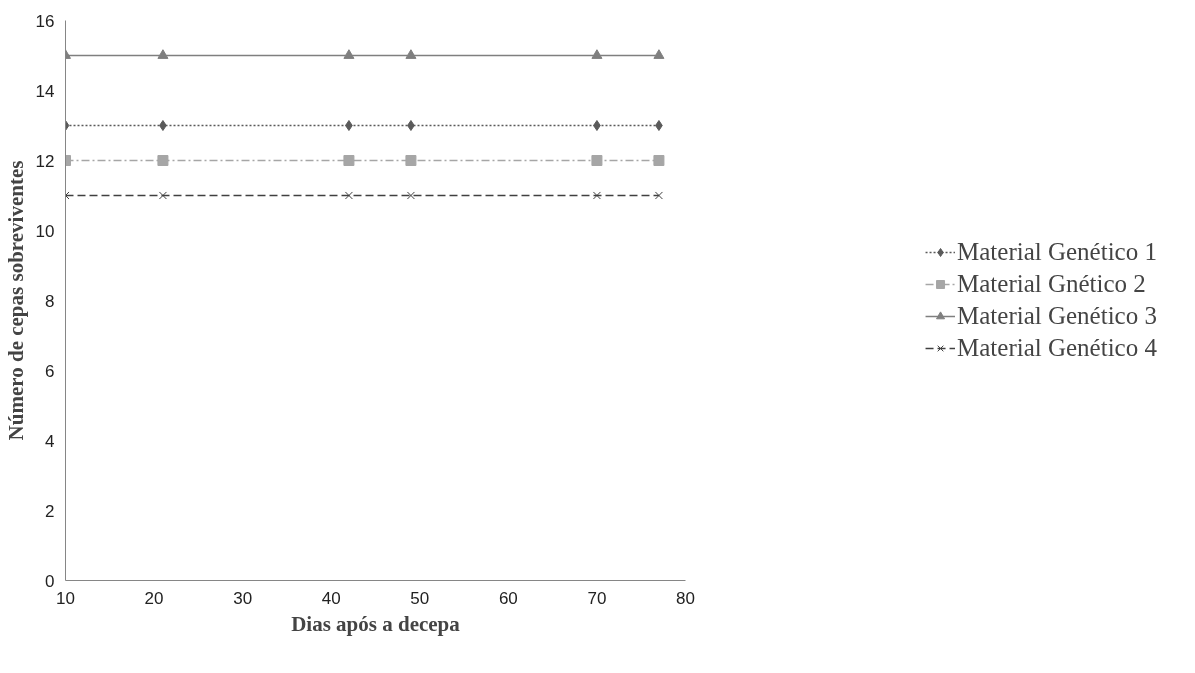  What do you see at coordinates (685, 598) in the screenshot?
I see `x-tick-label: 80` at bounding box center [685, 598].